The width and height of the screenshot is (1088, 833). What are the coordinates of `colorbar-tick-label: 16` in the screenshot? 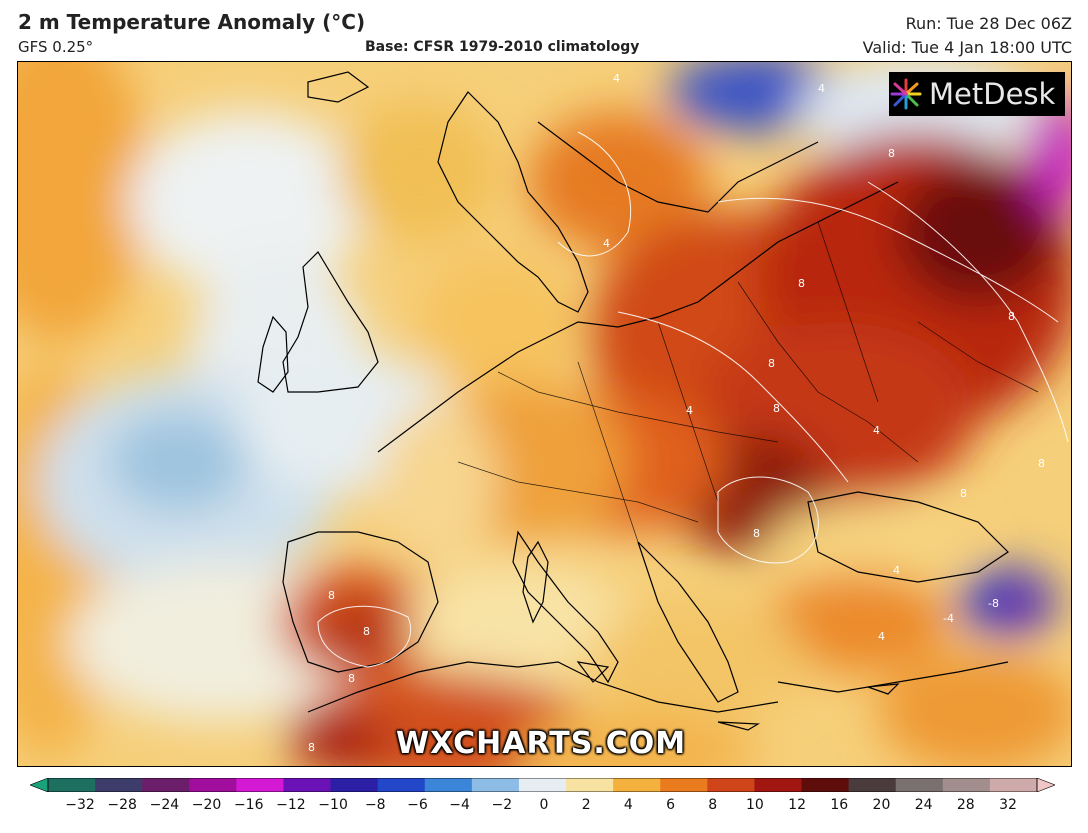 It's located at (839, 805).